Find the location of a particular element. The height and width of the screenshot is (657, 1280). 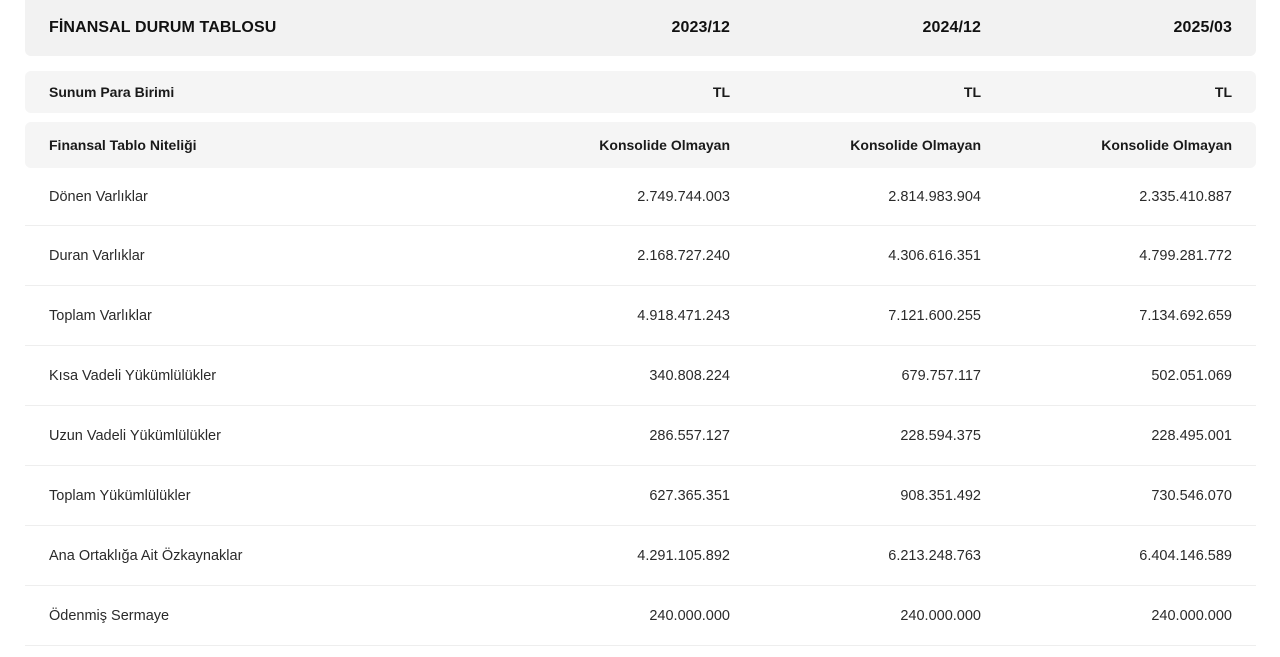

row-value: 2.168.727.240 is located at coordinates (683, 255).